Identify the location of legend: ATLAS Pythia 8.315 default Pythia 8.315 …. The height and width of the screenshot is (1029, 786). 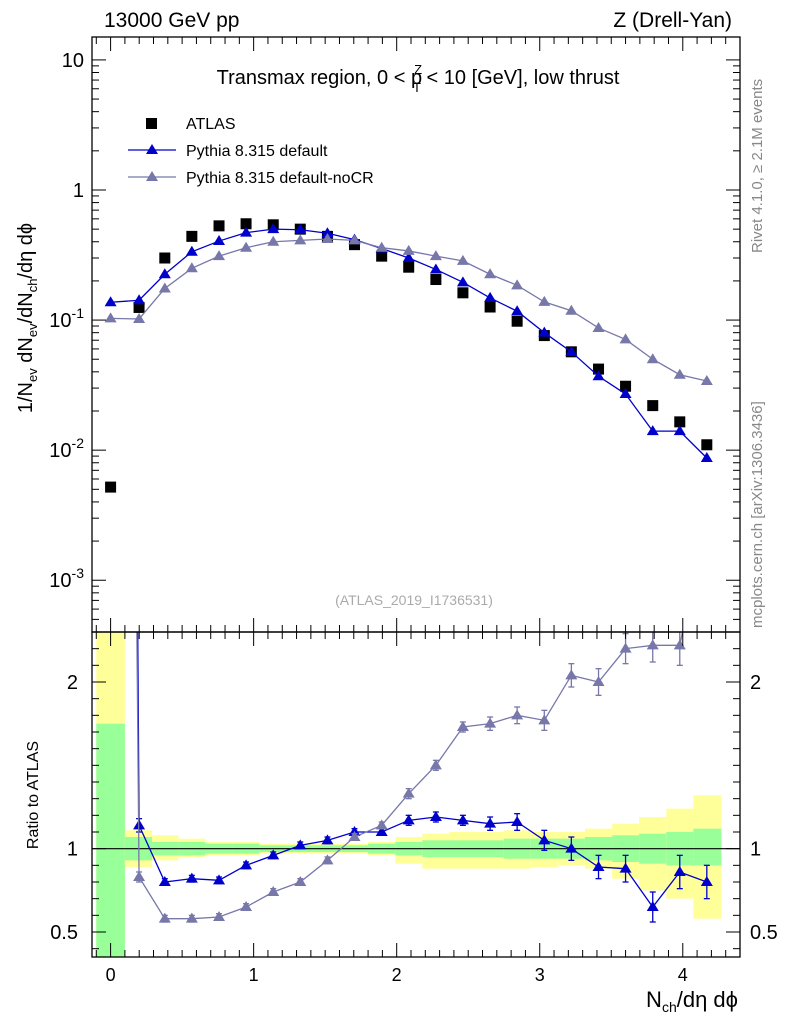
(251, 151).